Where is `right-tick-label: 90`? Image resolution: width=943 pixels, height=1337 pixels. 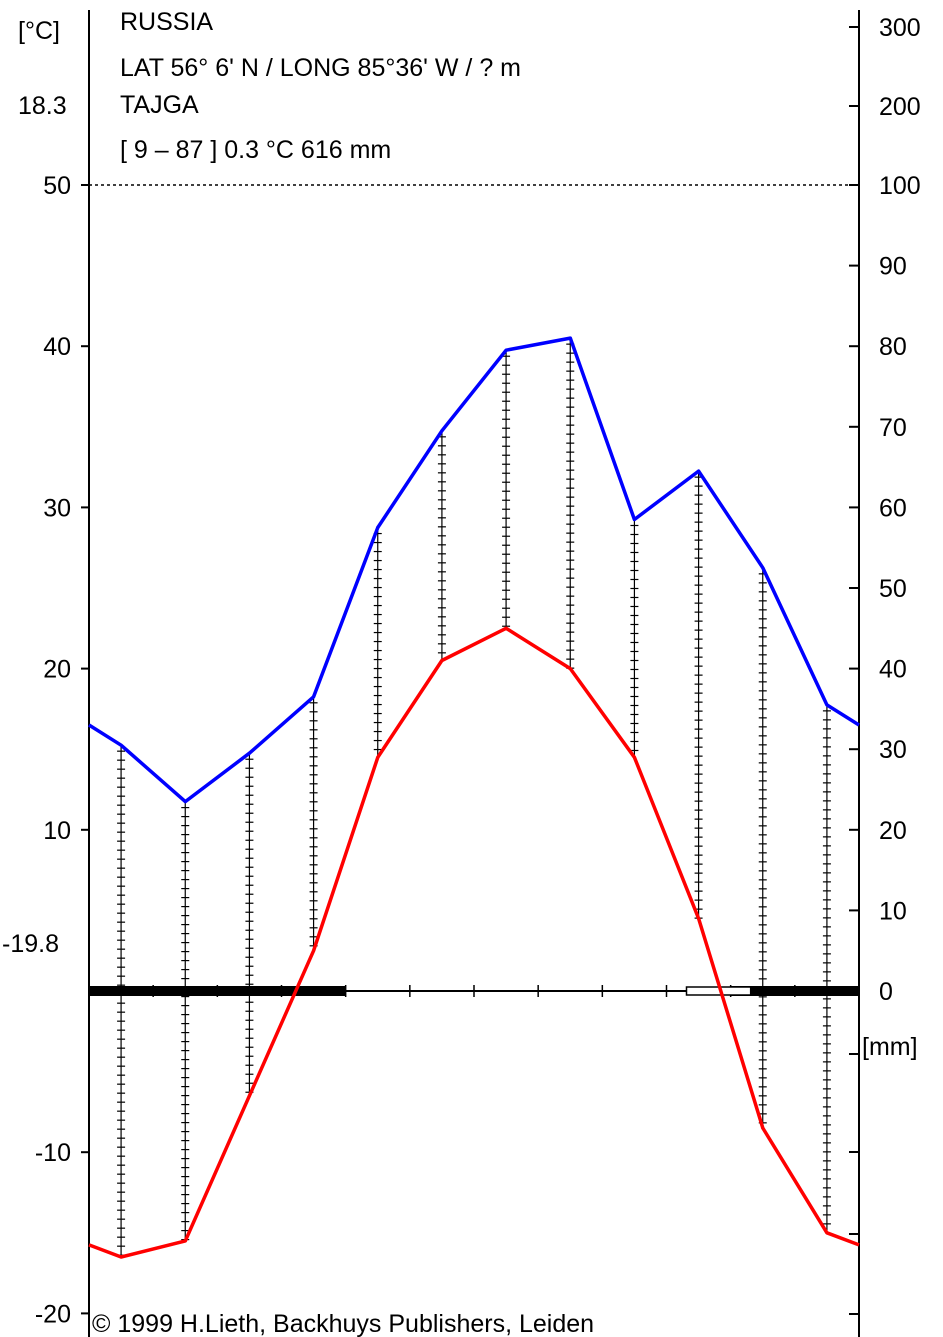 right-tick-label: 90 is located at coordinates (893, 267).